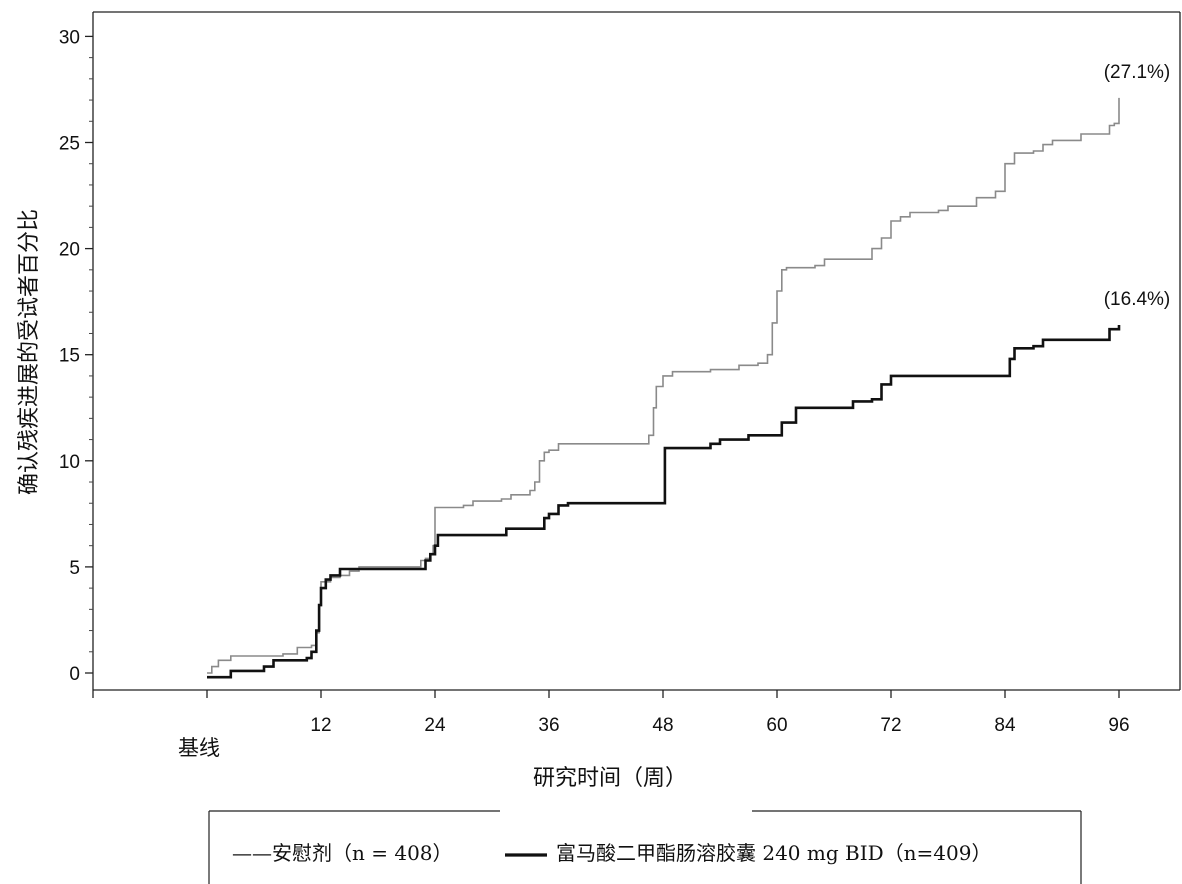 The image size is (1182, 884). Describe the element at coordinates (611, 713) in the screenshot. I see `x-axis-ticks: 12 24 36 48 60 72 84 96` at that location.